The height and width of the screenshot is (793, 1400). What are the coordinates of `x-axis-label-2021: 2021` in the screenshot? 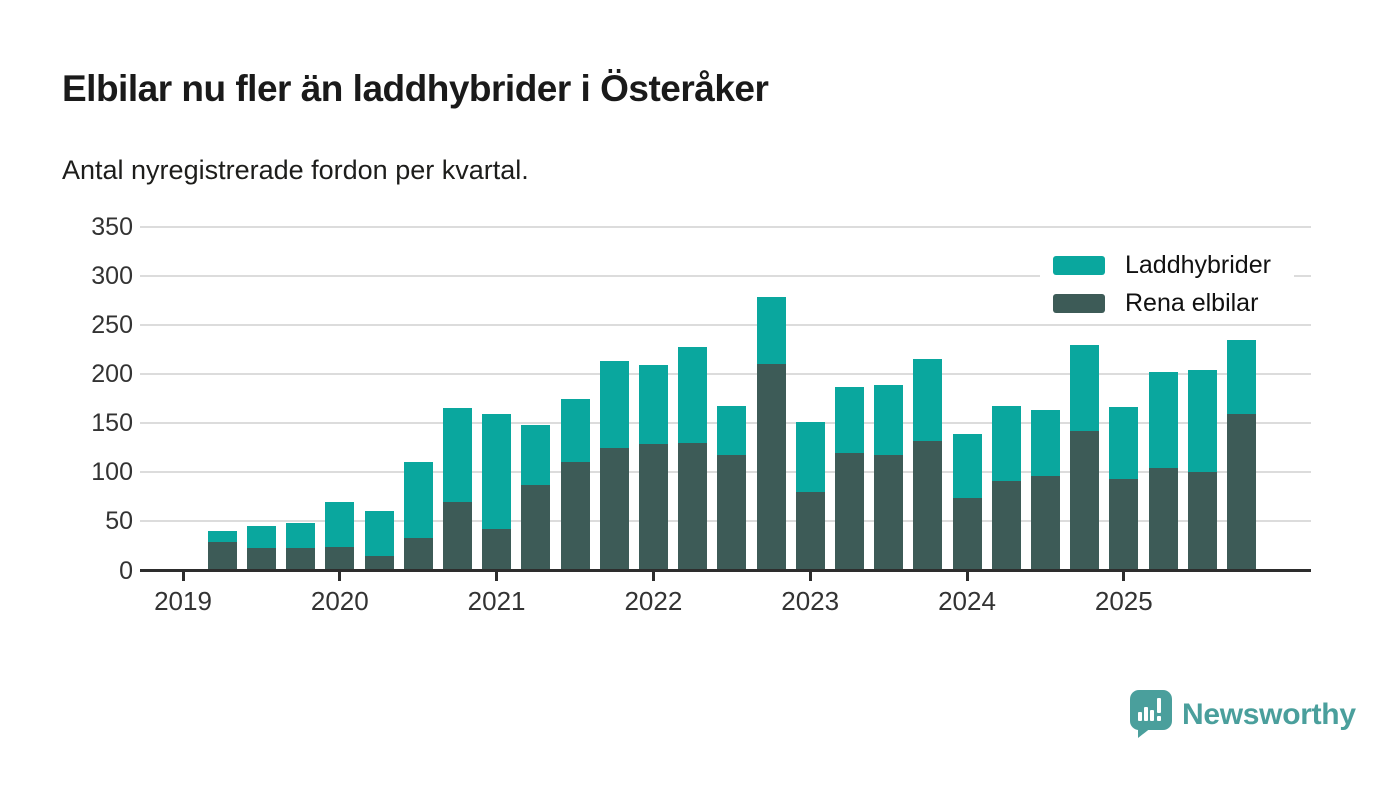 It's located at (496, 601).